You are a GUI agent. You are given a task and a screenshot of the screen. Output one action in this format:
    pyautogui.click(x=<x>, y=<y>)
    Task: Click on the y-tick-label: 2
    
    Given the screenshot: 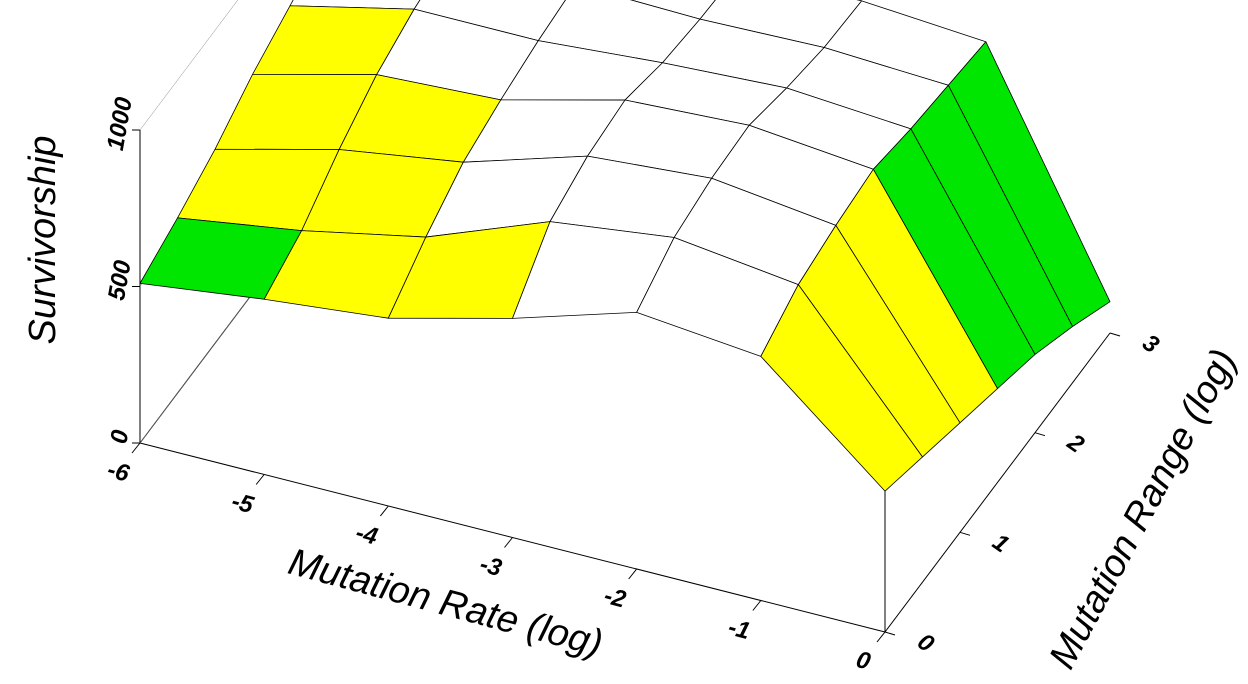 What is the action you would take?
    pyautogui.click(x=1076, y=443)
    